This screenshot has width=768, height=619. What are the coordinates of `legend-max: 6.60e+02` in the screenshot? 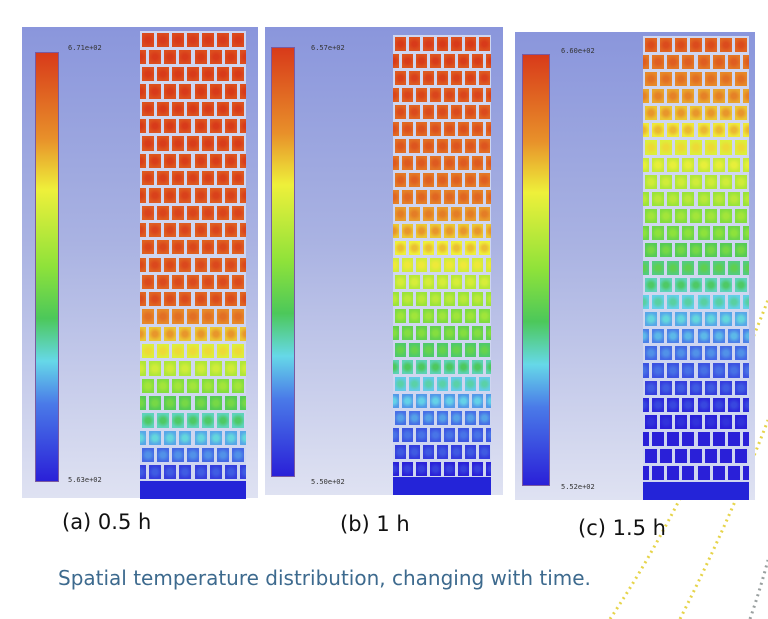 It's located at (578, 51).